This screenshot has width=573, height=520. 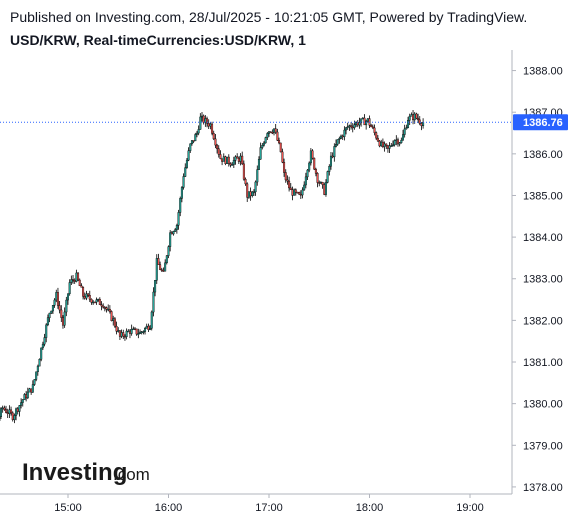 I want to click on x-tick-label: 18:00, so click(x=370, y=508).